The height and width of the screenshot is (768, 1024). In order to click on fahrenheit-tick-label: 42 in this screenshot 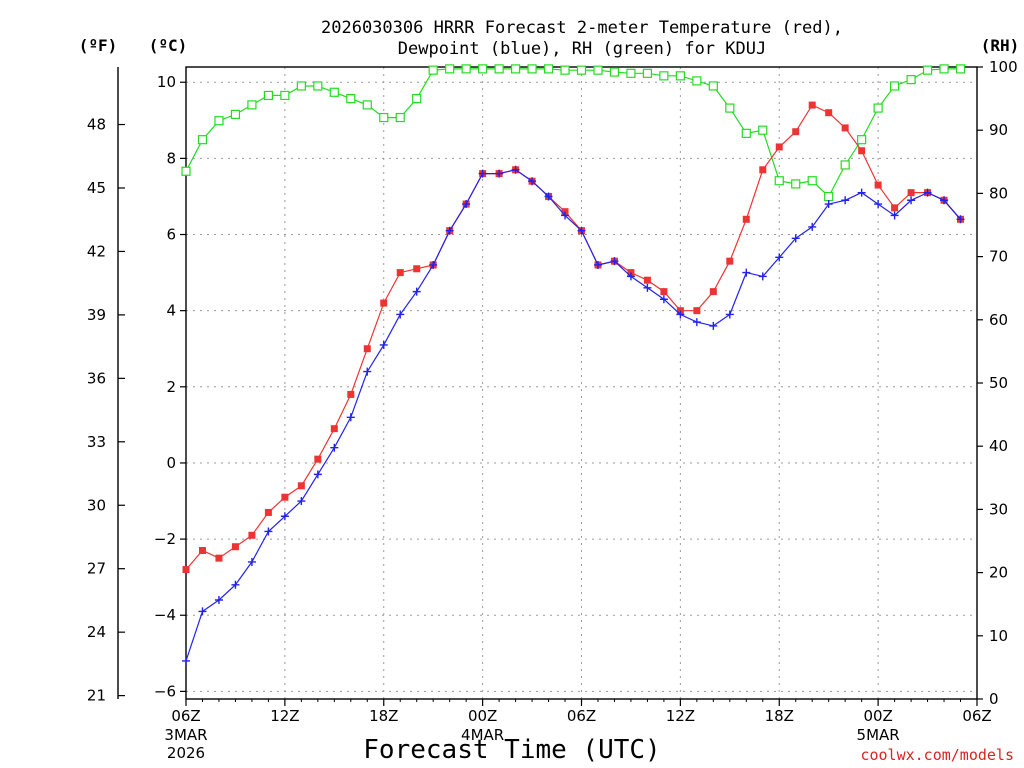, I will do `click(96, 251)`.